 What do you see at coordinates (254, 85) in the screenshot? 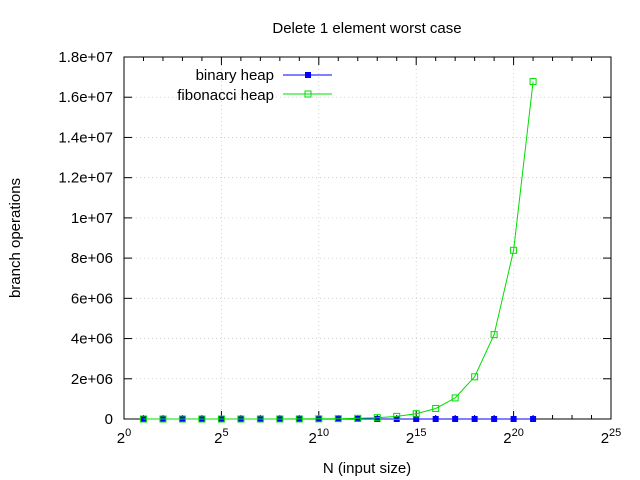
I see `legend: binary heap fibonacci heap` at bounding box center [254, 85].